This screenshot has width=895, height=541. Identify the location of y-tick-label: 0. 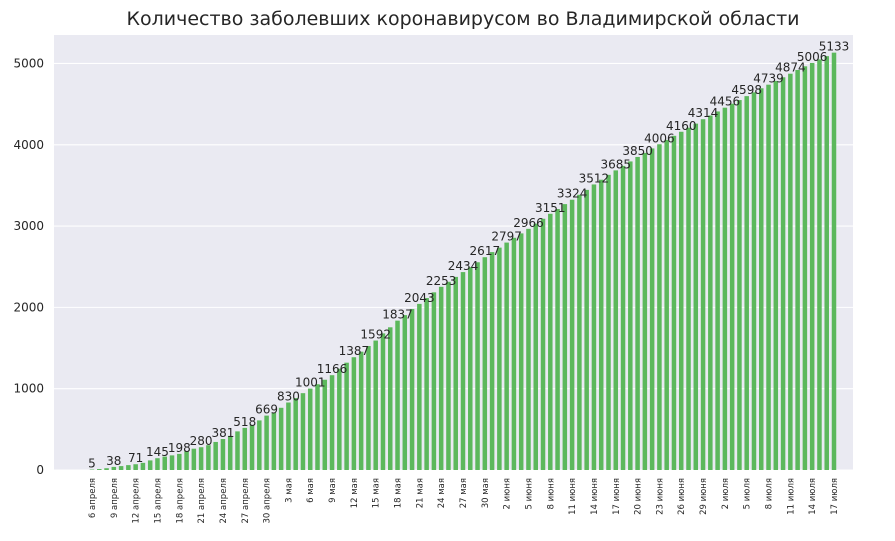
(40, 470).